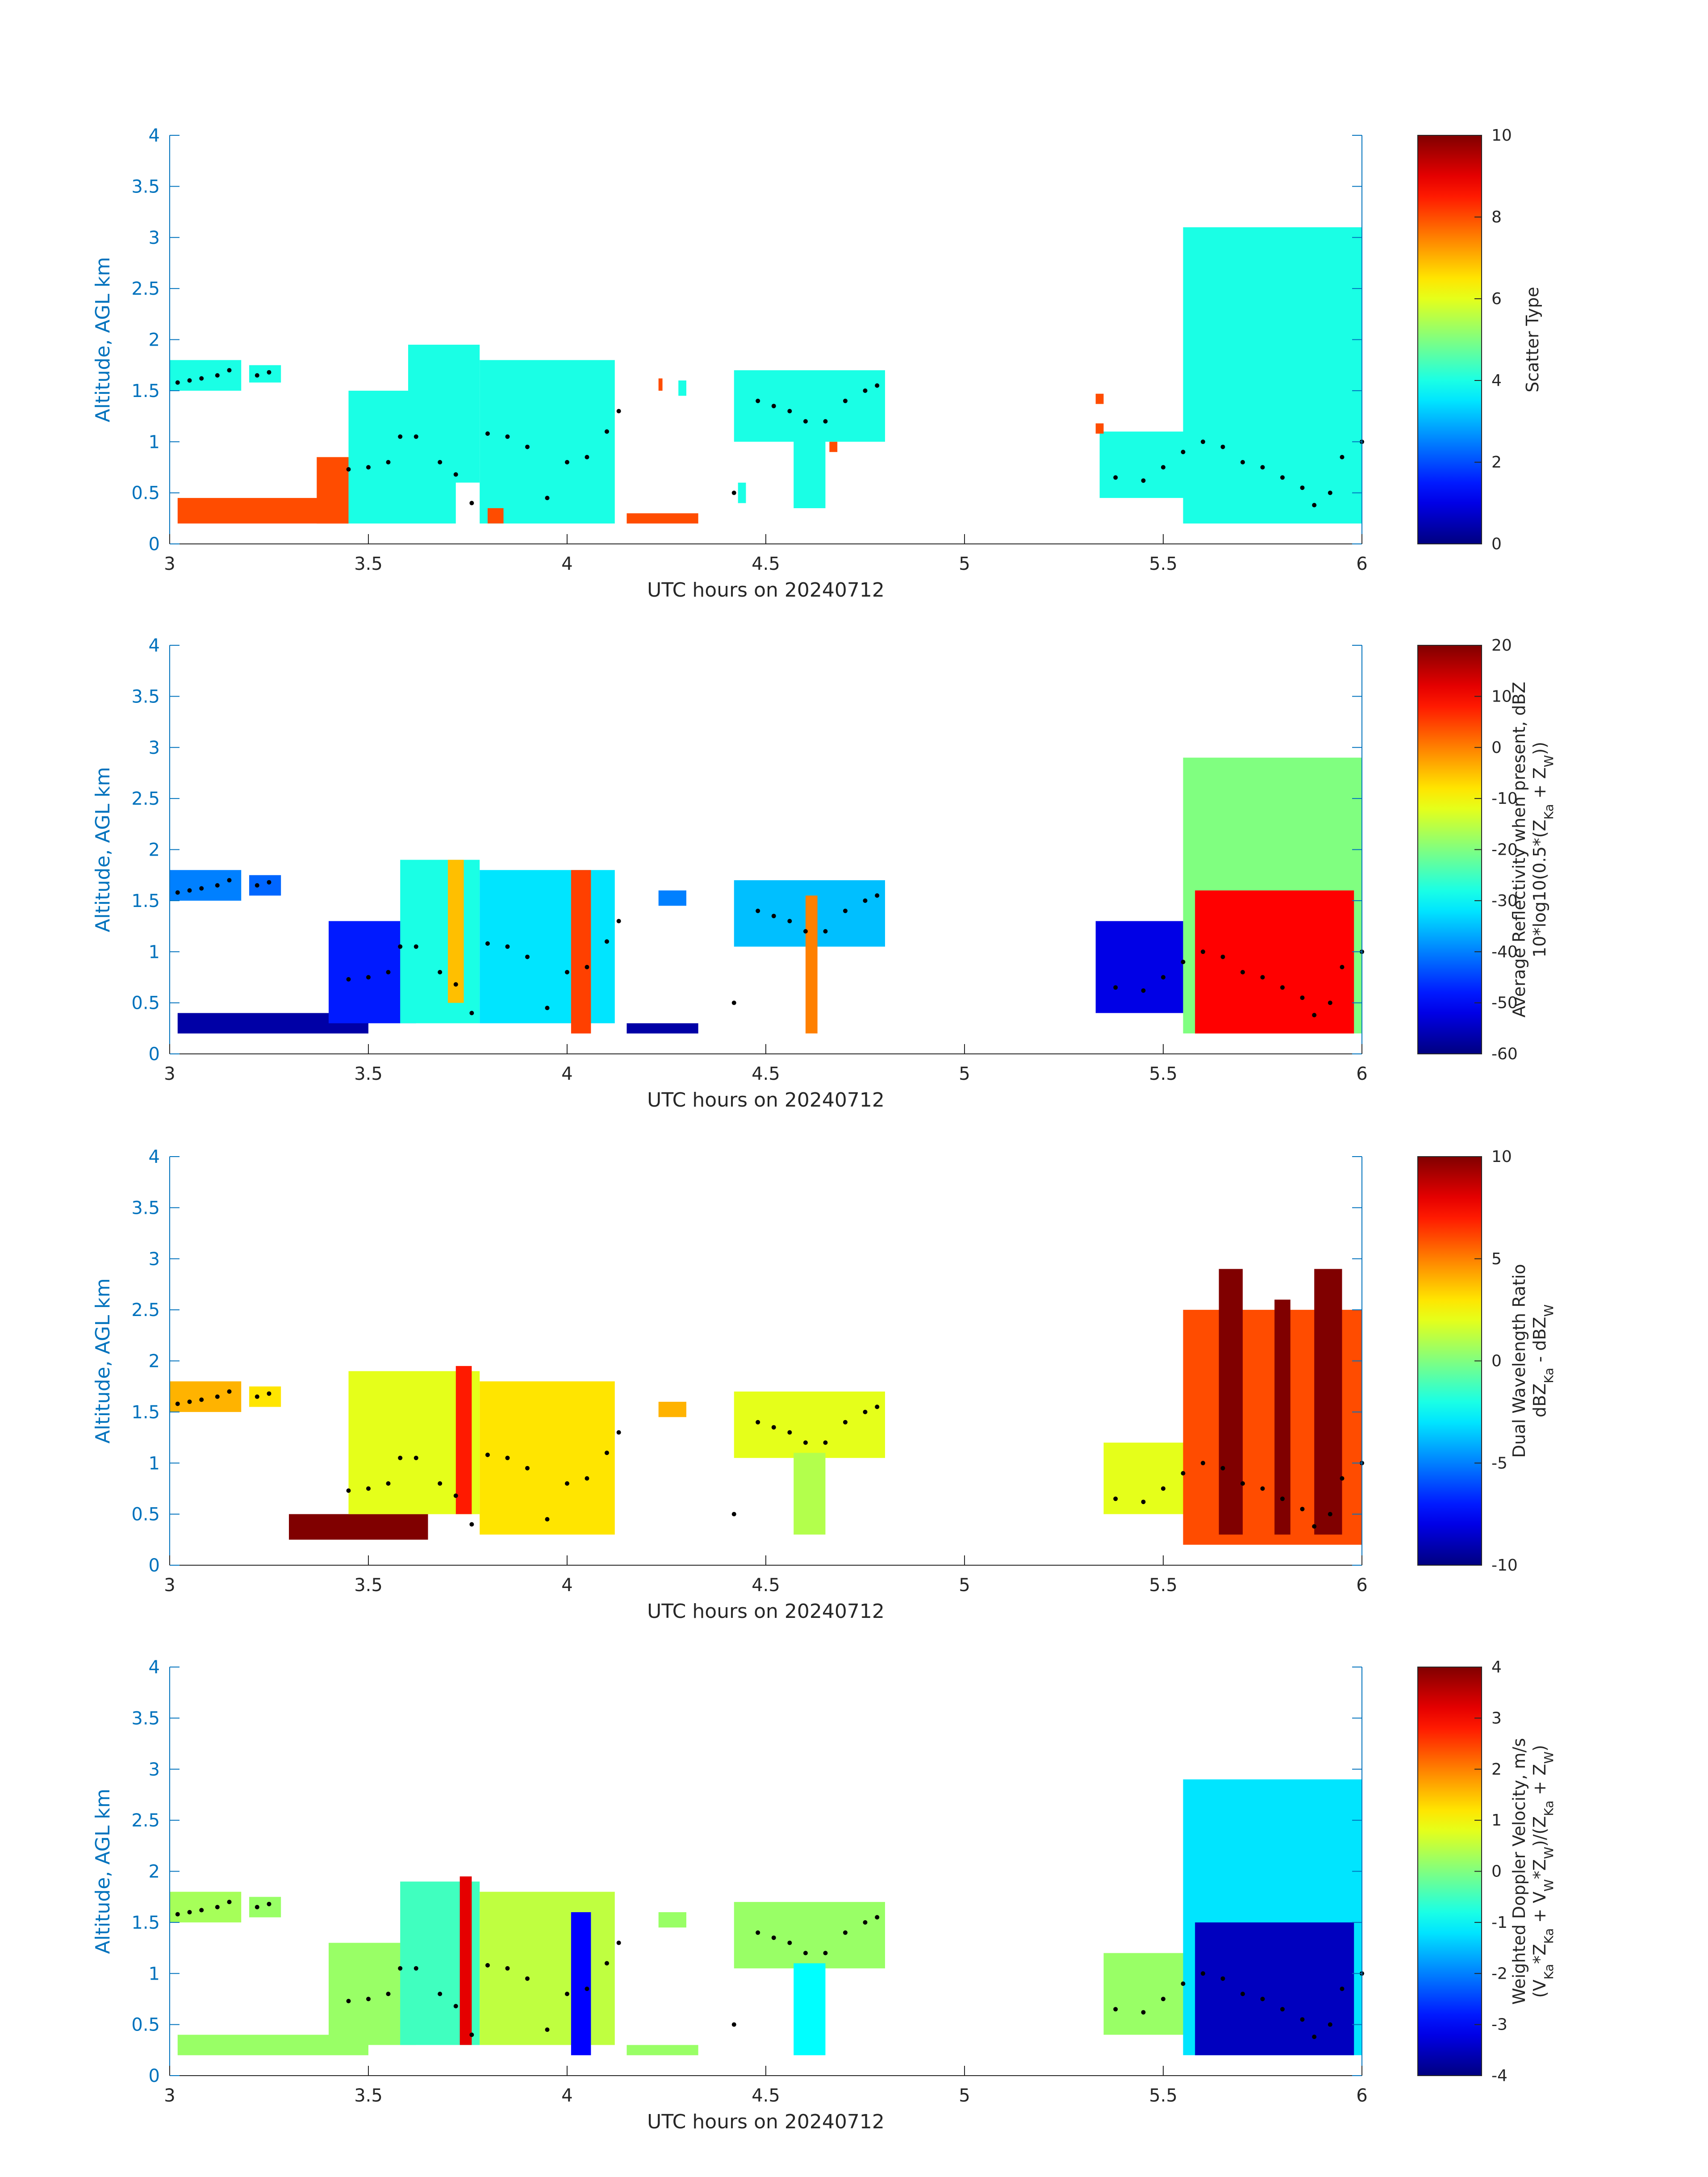 This screenshot has width=1708, height=2177. I want to click on colorbar-tick-label: 1, so click(1496, 1820).